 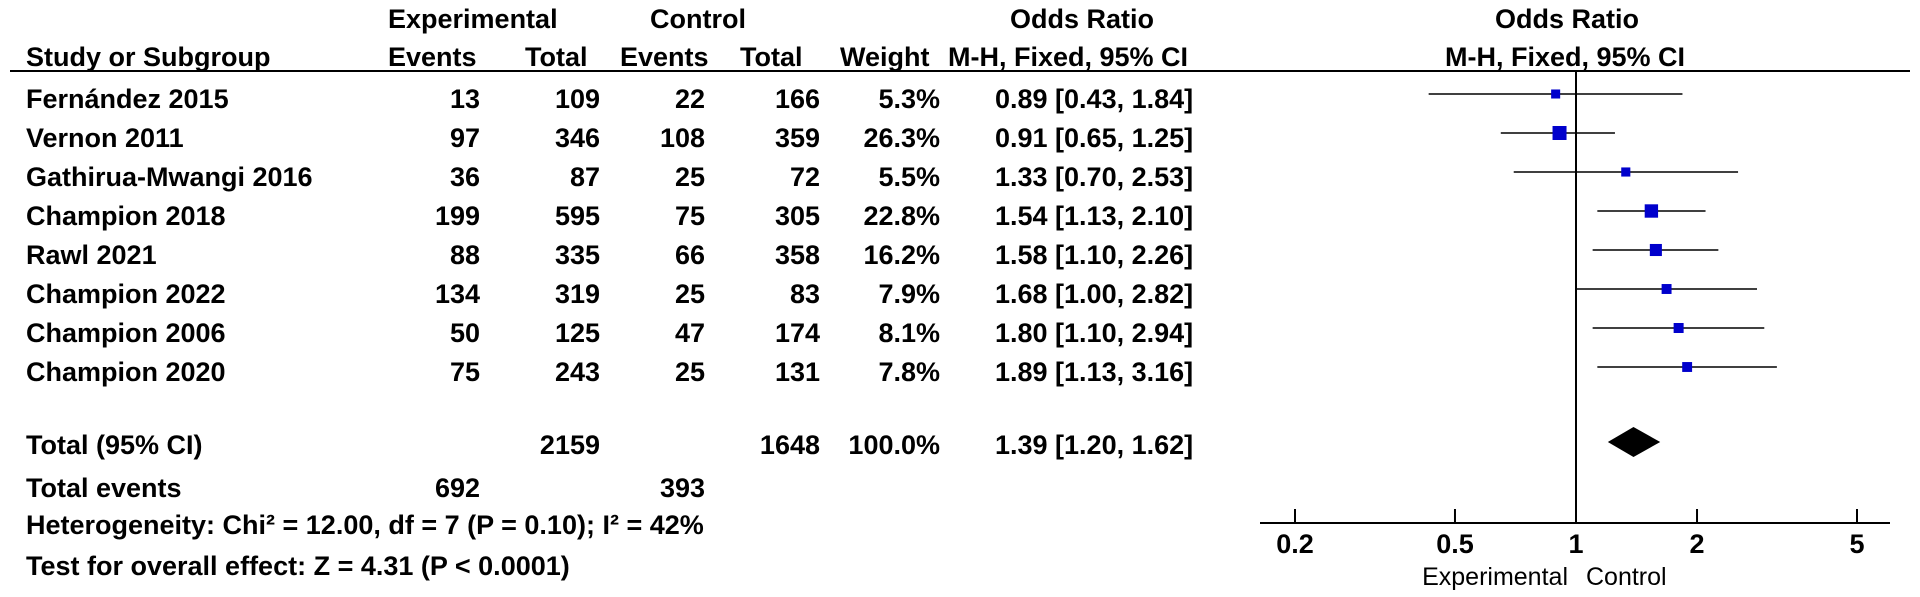 What do you see at coordinates (1094, 99) in the screenshot?
I see `ci-text: 0.89 [0.43, 1.84]` at bounding box center [1094, 99].